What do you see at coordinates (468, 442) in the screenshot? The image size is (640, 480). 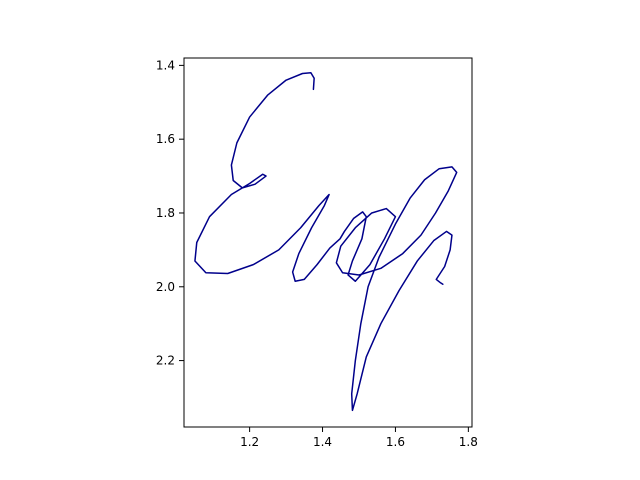 I see `x-tick-label: 1.8` at bounding box center [468, 442].